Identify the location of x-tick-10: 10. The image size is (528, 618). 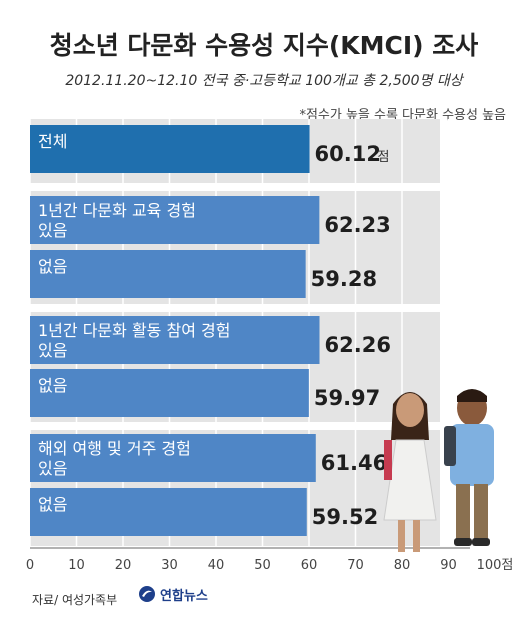
(76, 565).